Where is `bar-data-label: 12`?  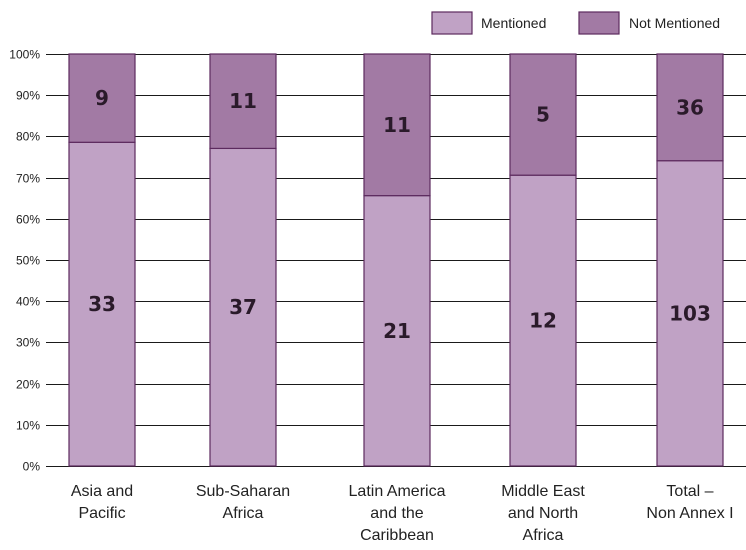 bar-data-label: 12 is located at coordinates (543, 321).